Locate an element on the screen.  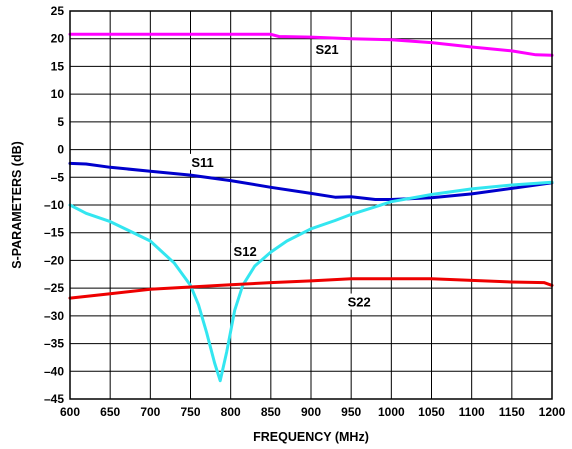
y-tick-label-8: –15 is located at coordinates (54, 233).